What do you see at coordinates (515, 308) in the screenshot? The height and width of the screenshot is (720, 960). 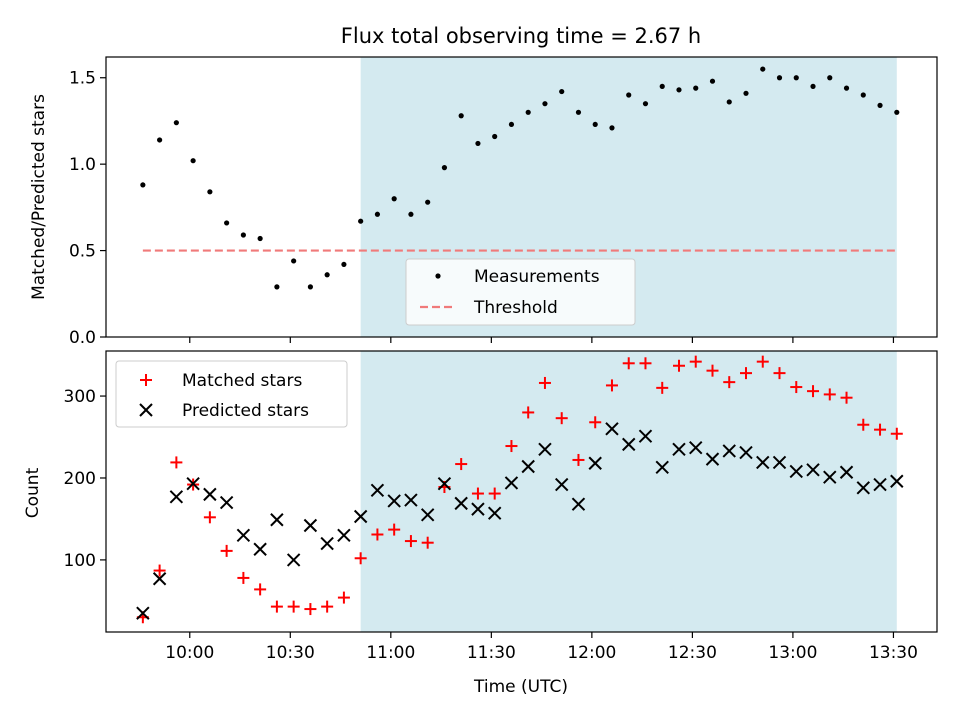 I see `legend-label-threshold: Threshold` at bounding box center [515, 308].